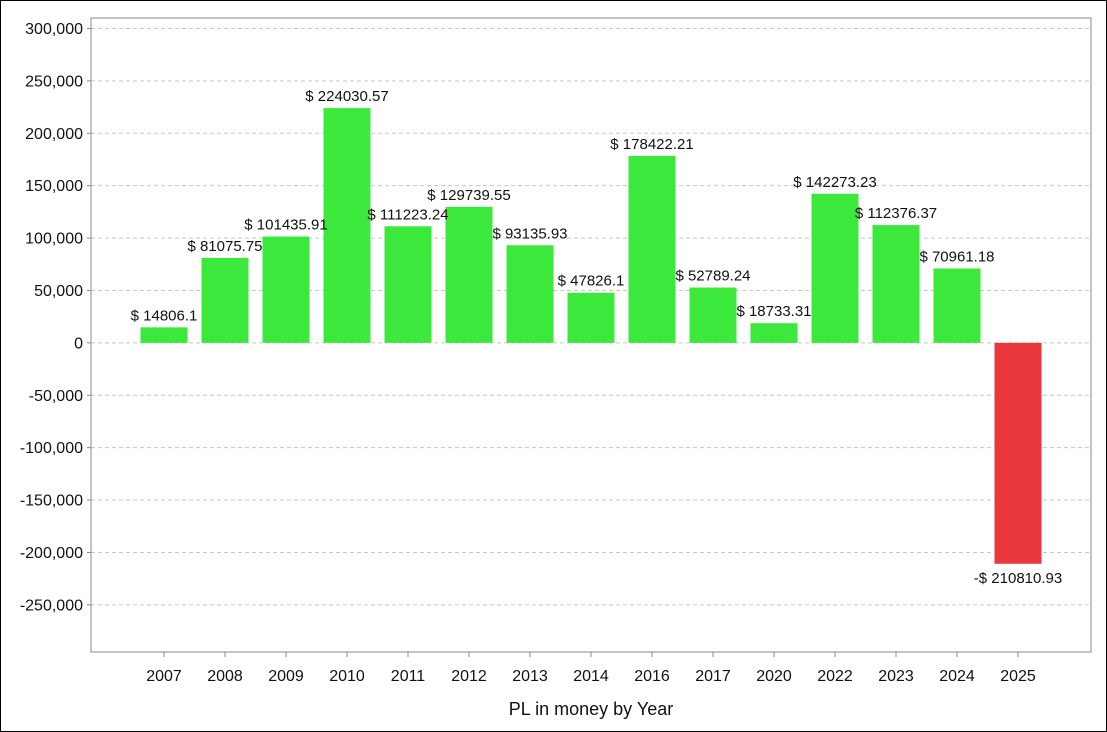 The image size is (1107, 732). I want to click on y-tick-label: 150,000, so click(54, 186).